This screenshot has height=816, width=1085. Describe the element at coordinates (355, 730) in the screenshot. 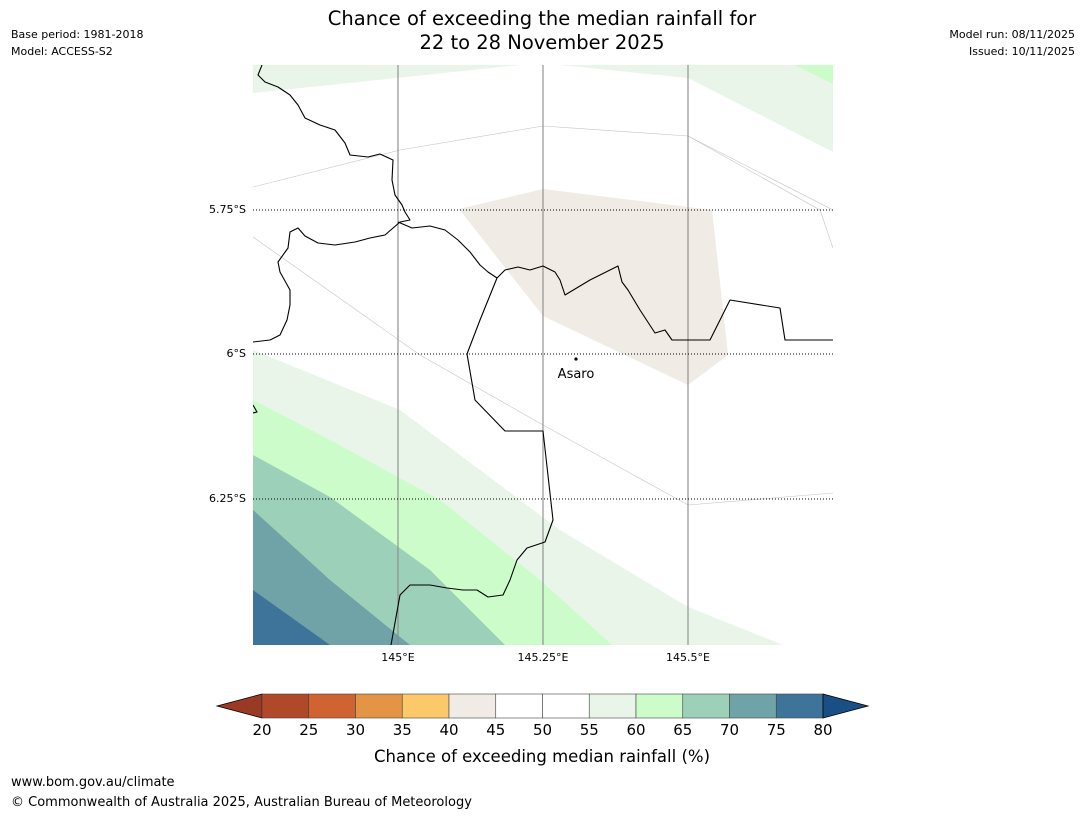

I see `colorbar-tick-label: 30` at that location.